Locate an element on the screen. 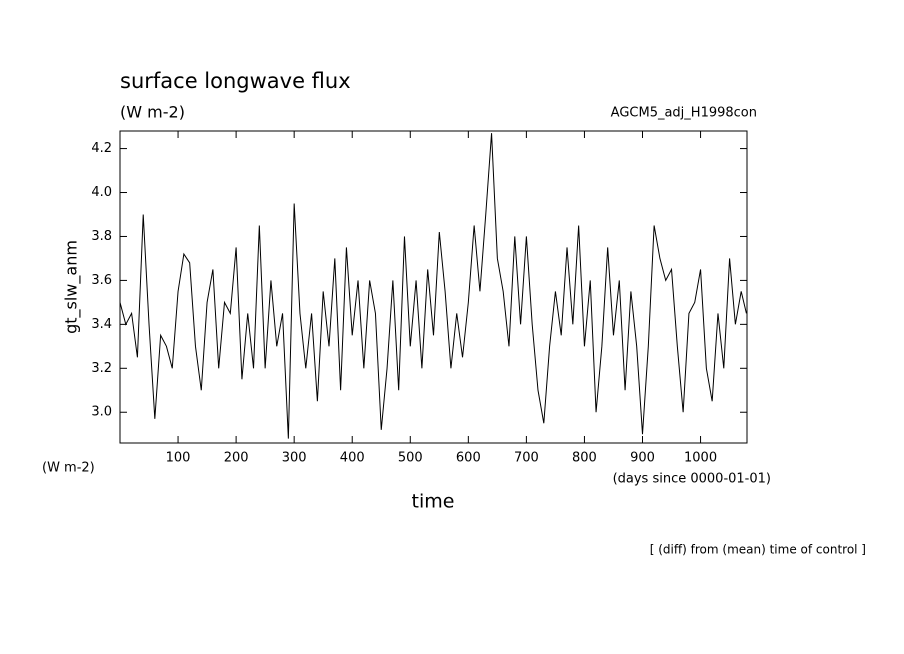 The image size is (904, 654). x-axis-label: time is located at coordinates (433, 502).